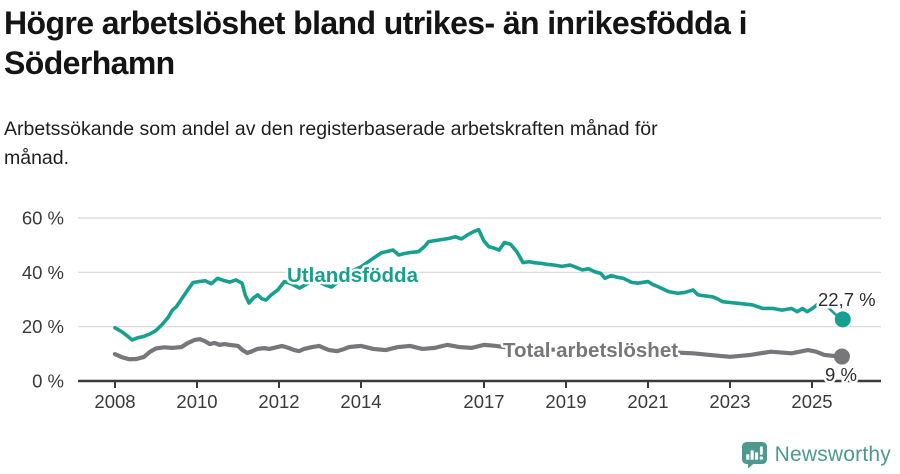 Image resolution: width=900 pixels, height=474 pixels. Describe the element at coordinates (847, 299) in the screenshot. I see `end-value-annotation: 22,7 %` at that location.